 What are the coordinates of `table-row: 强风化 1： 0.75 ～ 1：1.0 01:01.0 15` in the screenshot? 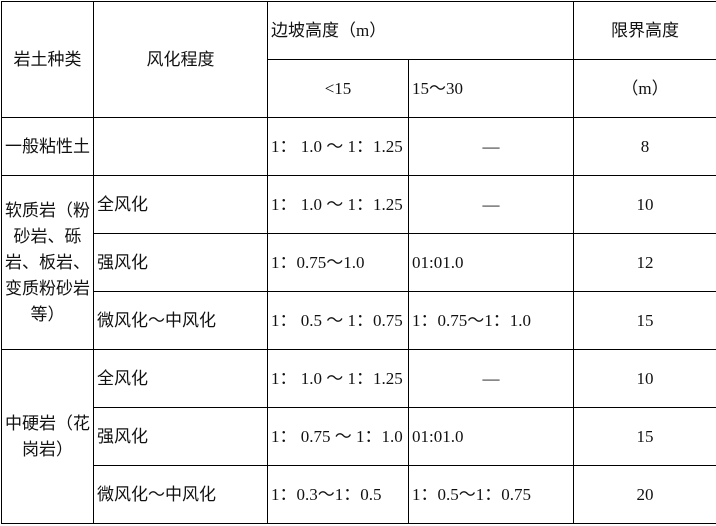 It's located at (359, 437).